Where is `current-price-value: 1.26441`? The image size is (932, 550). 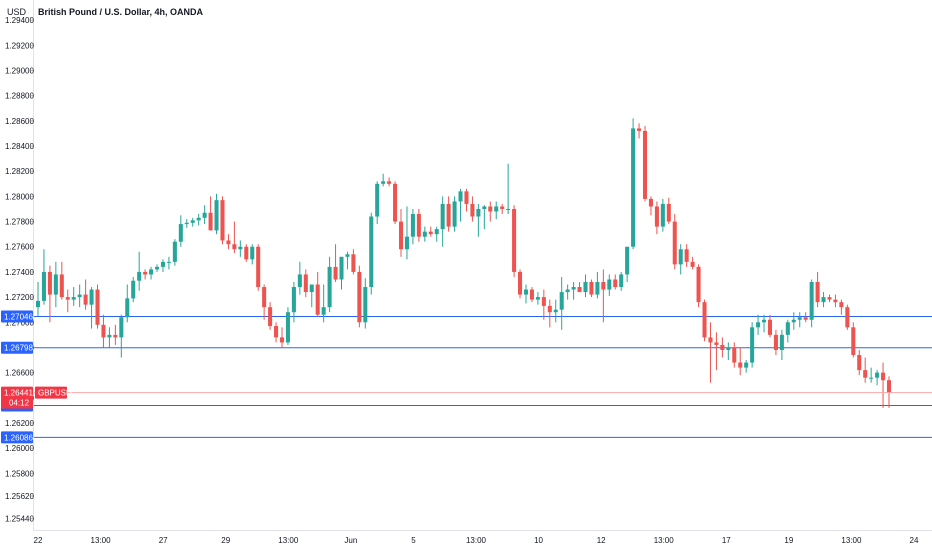 current-price-value: 1.26441 is located at coordinates (18, 393).